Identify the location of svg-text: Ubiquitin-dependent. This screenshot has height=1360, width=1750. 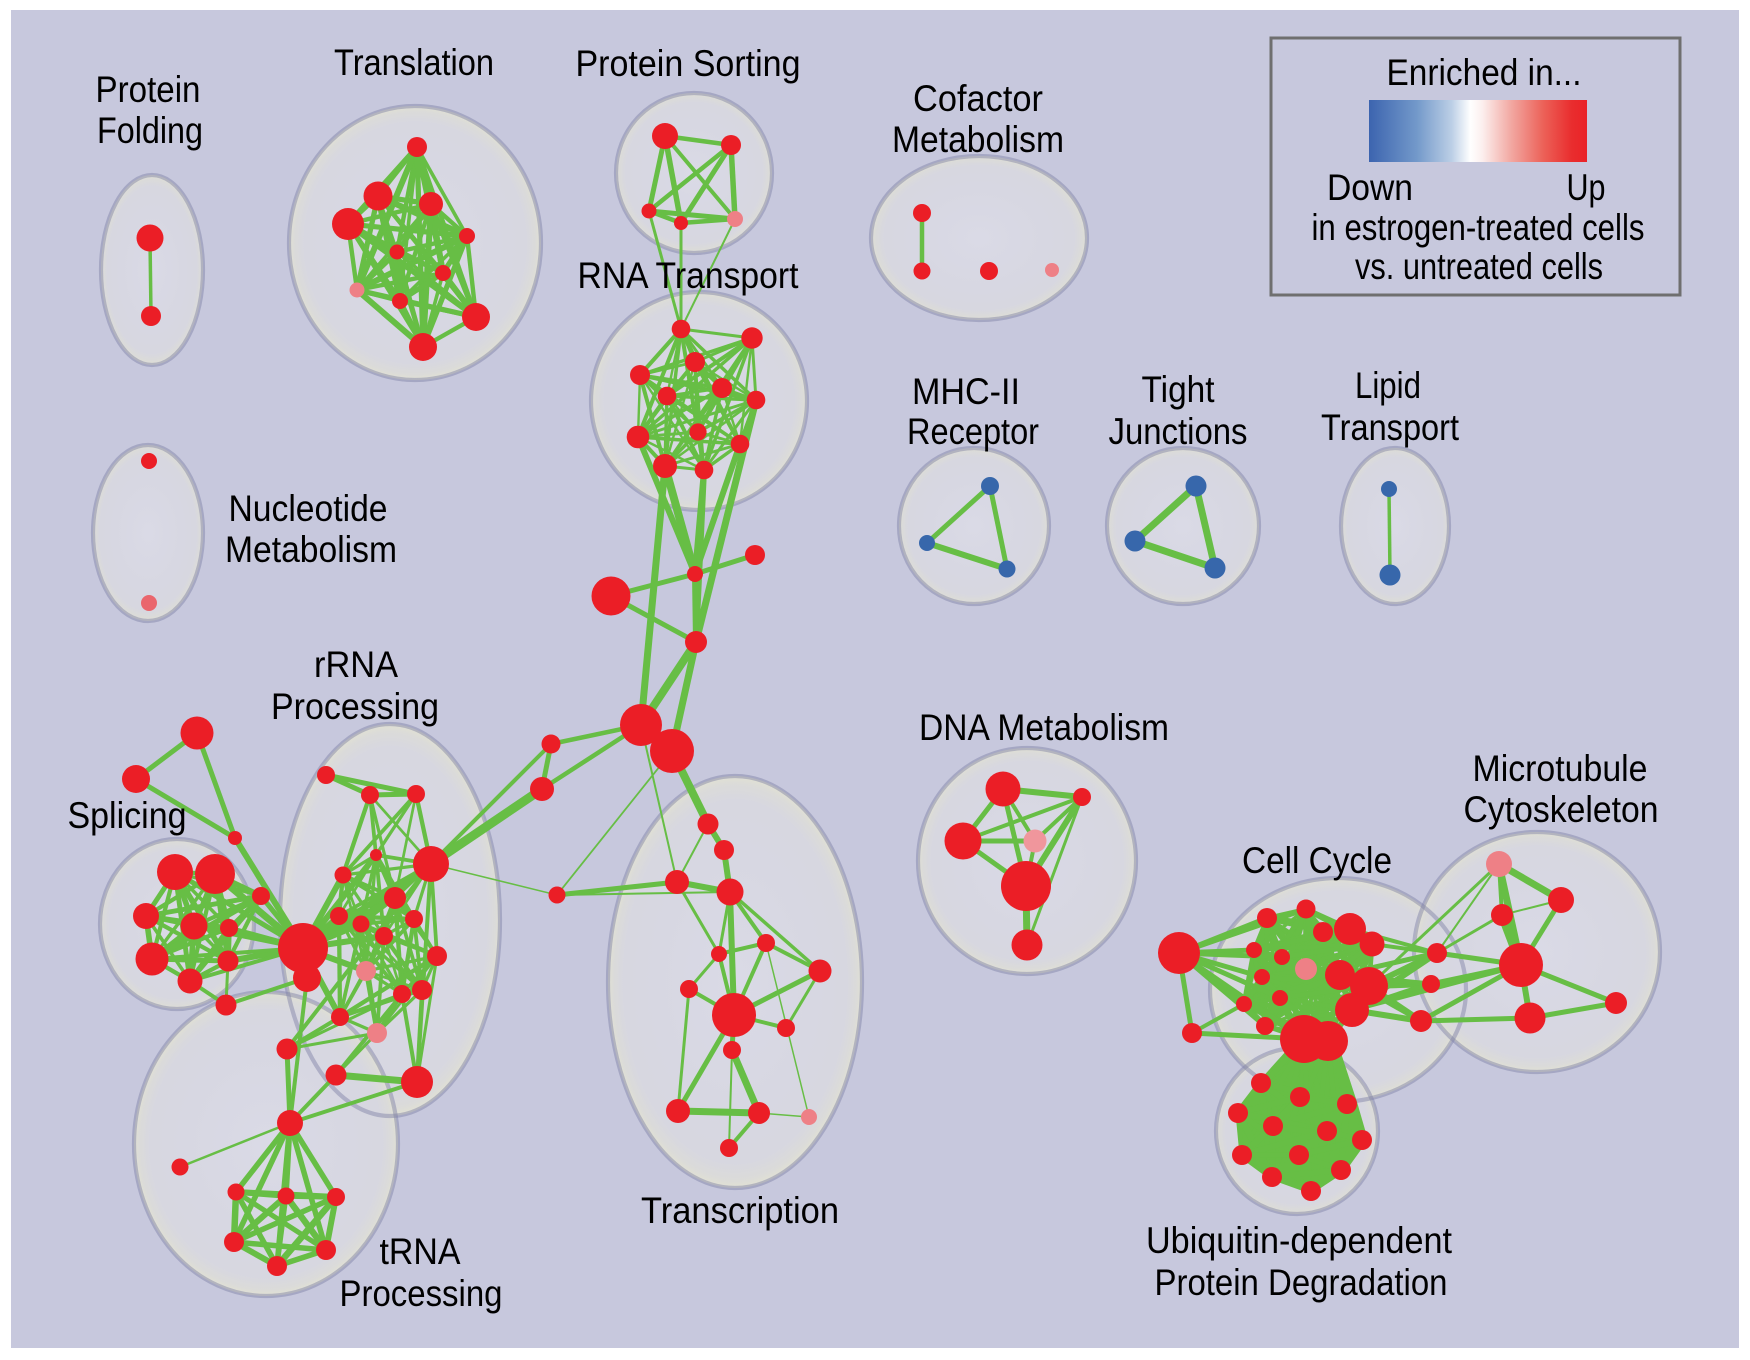
(1299, 1240).